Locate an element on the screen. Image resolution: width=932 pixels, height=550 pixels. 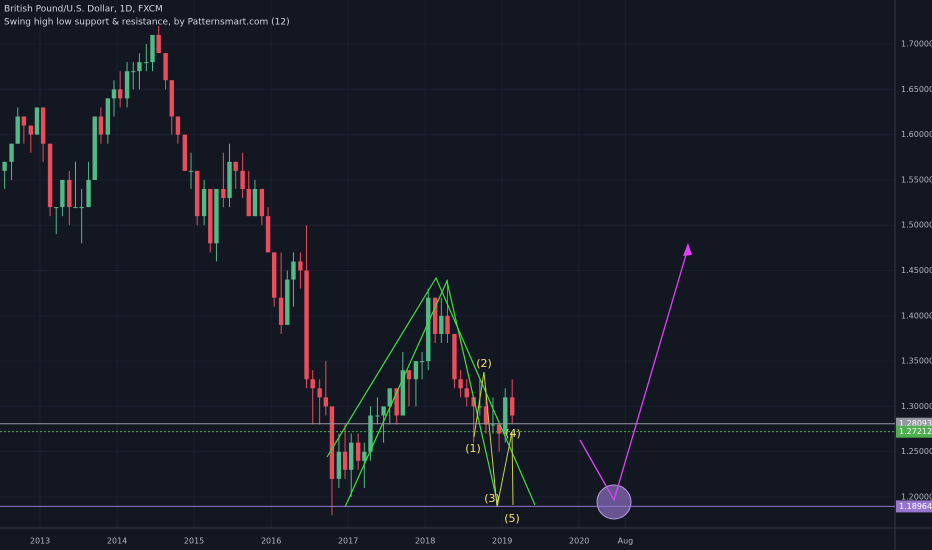
y-tick-label: 1.55000 is located at coordinates (916, 179).